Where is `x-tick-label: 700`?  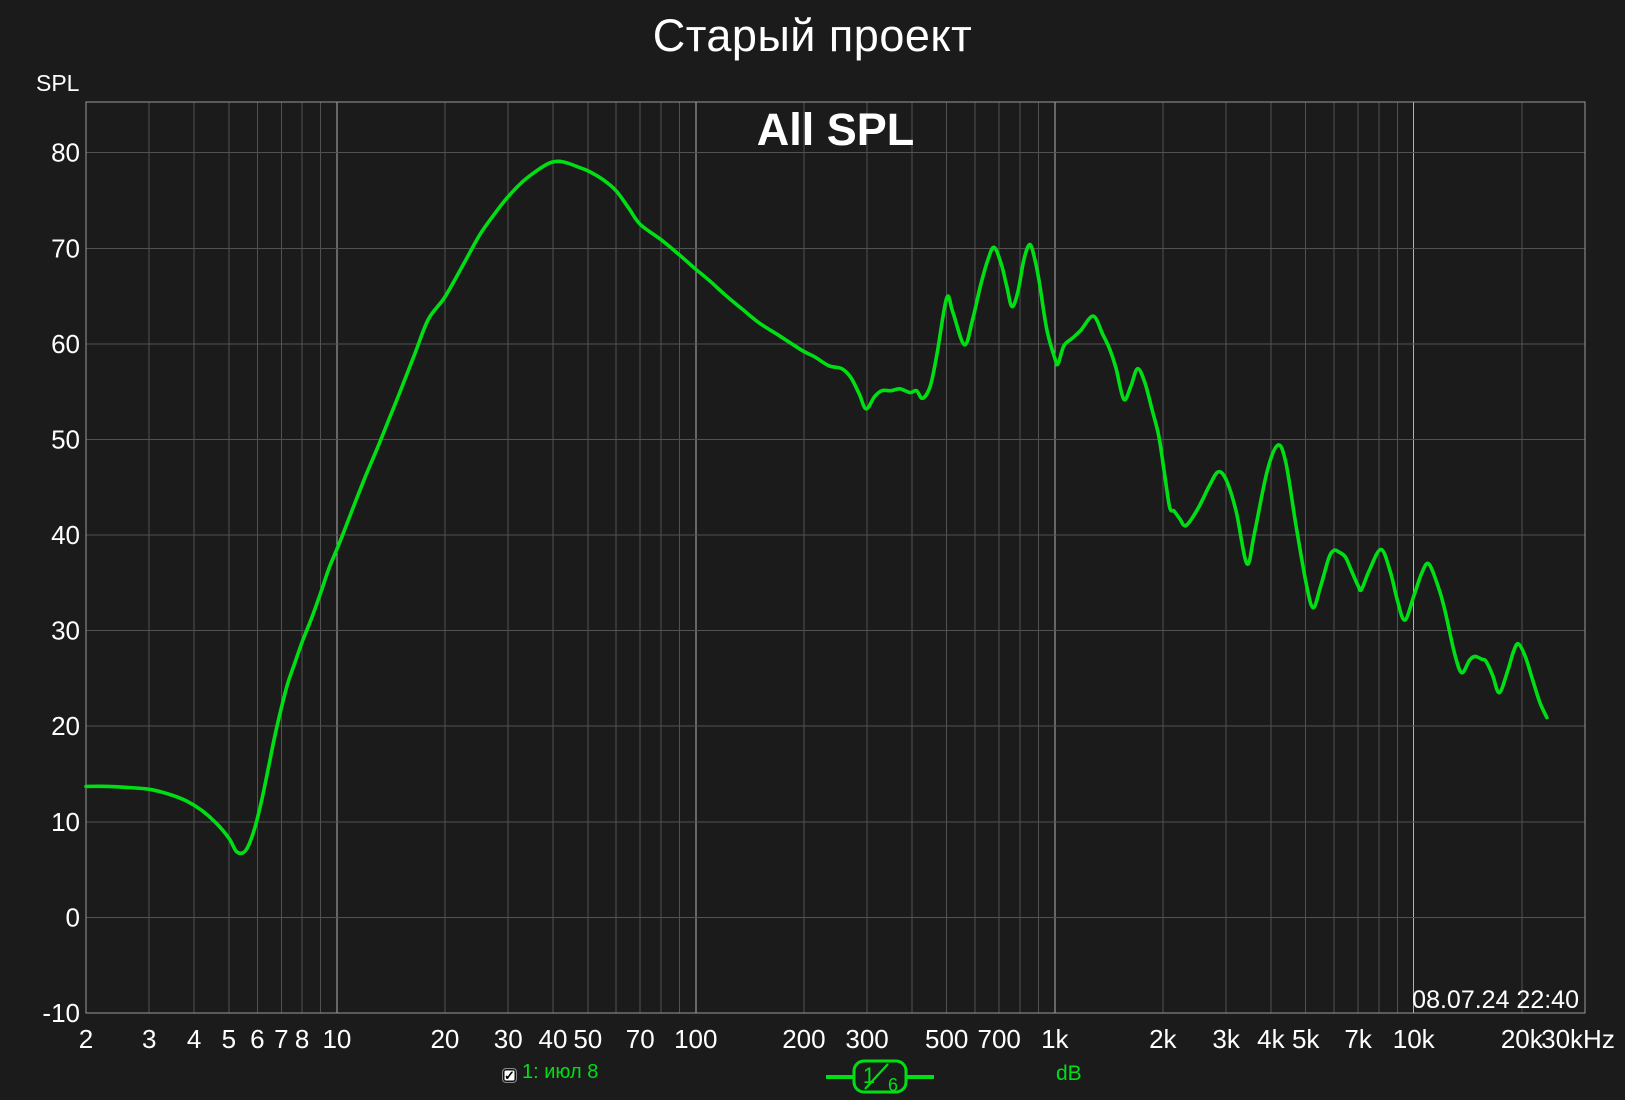 x-tick-label: 700 is located at coordinates (999, 1039).